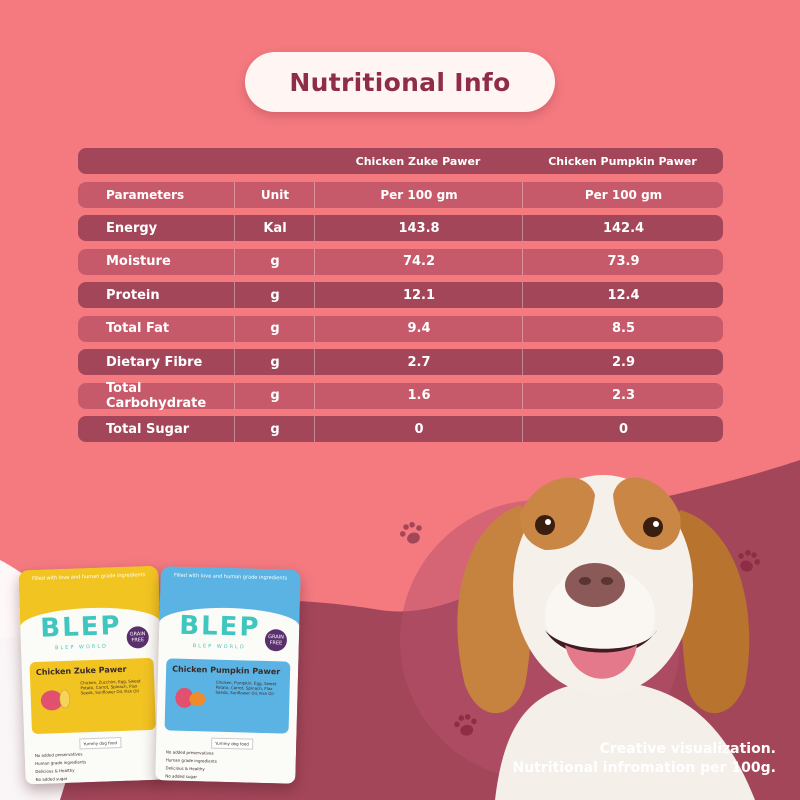 The height and width of the screenshot is (800, 800). I want to click on row-value-zuke: 74.2, so click(418, 261).